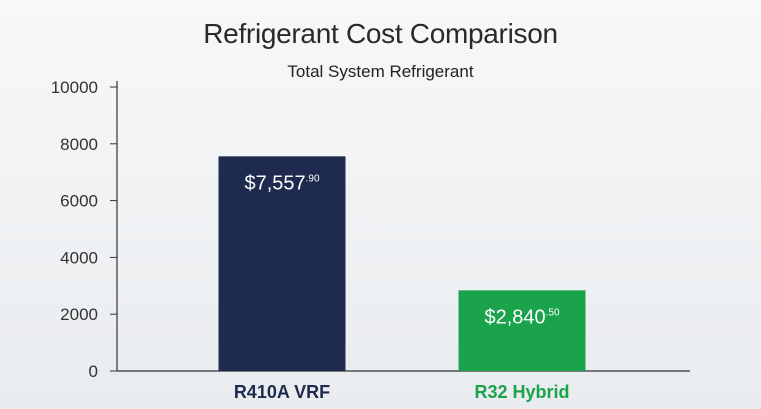 The image size is (761, 409). I want to click on y-tick-label: 4000, so click(79, 257).